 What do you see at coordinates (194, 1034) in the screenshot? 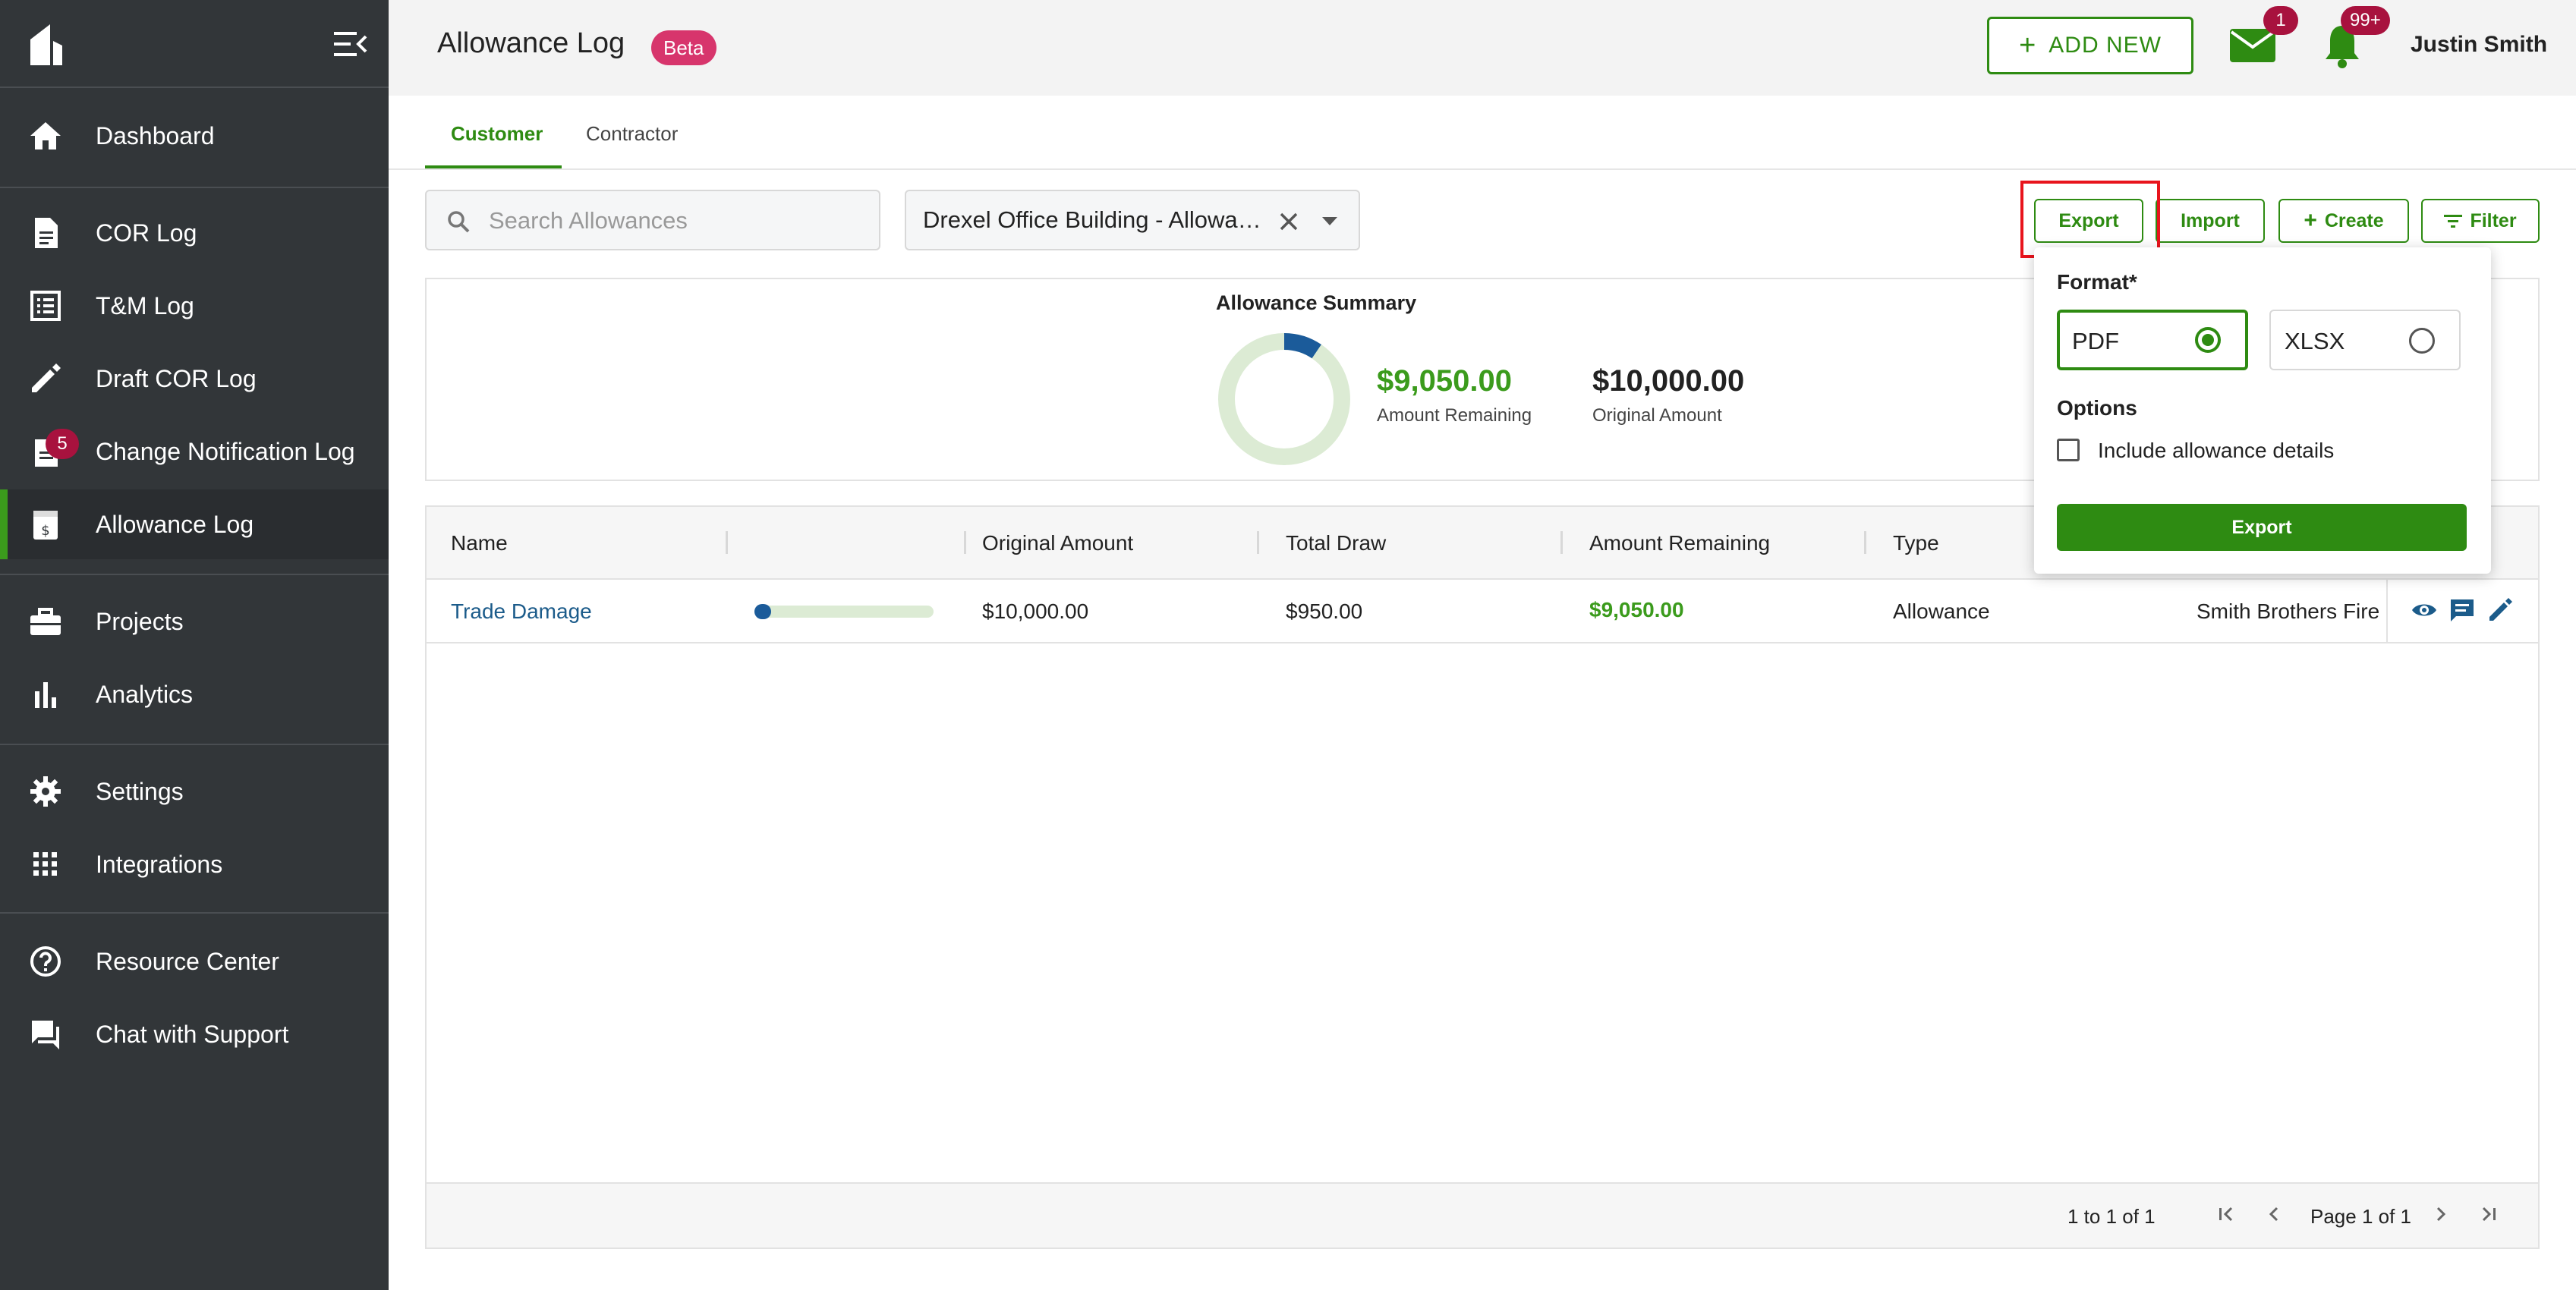
I see `sidebar-item-chat-support: Chat with Support` at bounding box center [194, 1034].